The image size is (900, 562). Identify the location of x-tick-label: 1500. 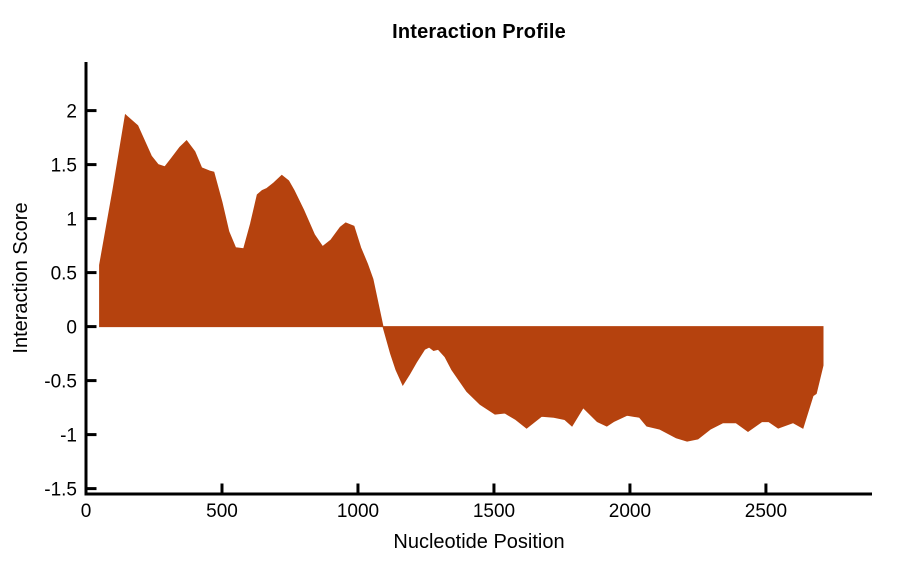
(494, 511).